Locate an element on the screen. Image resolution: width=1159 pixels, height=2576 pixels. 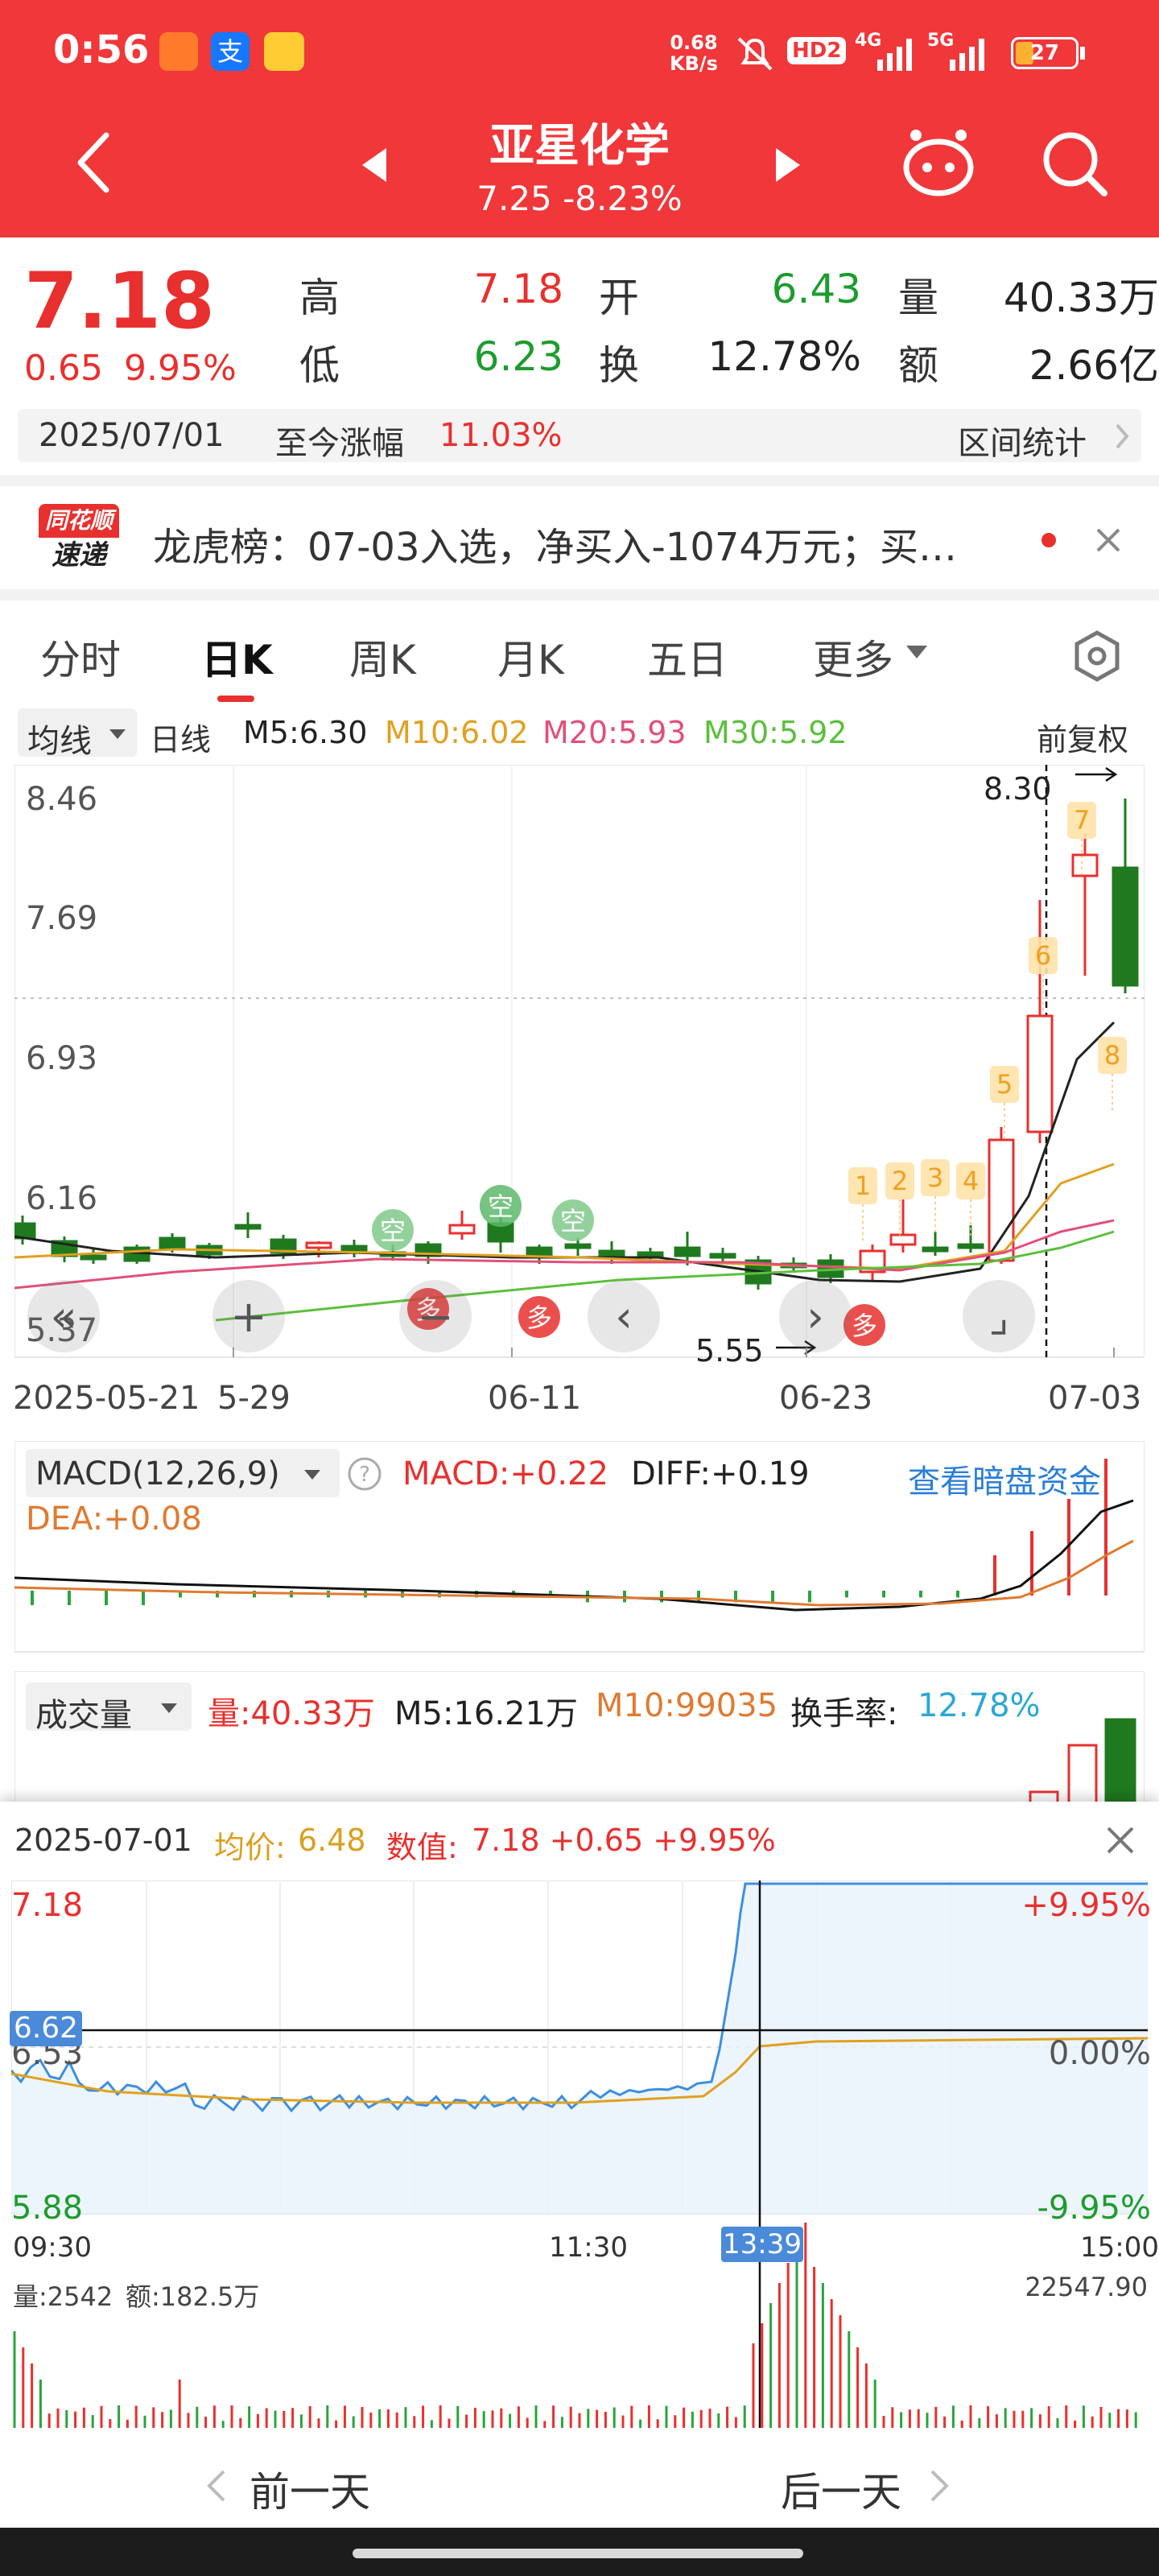
tab-daily-k: 日K is located at coordinates (237, 660).